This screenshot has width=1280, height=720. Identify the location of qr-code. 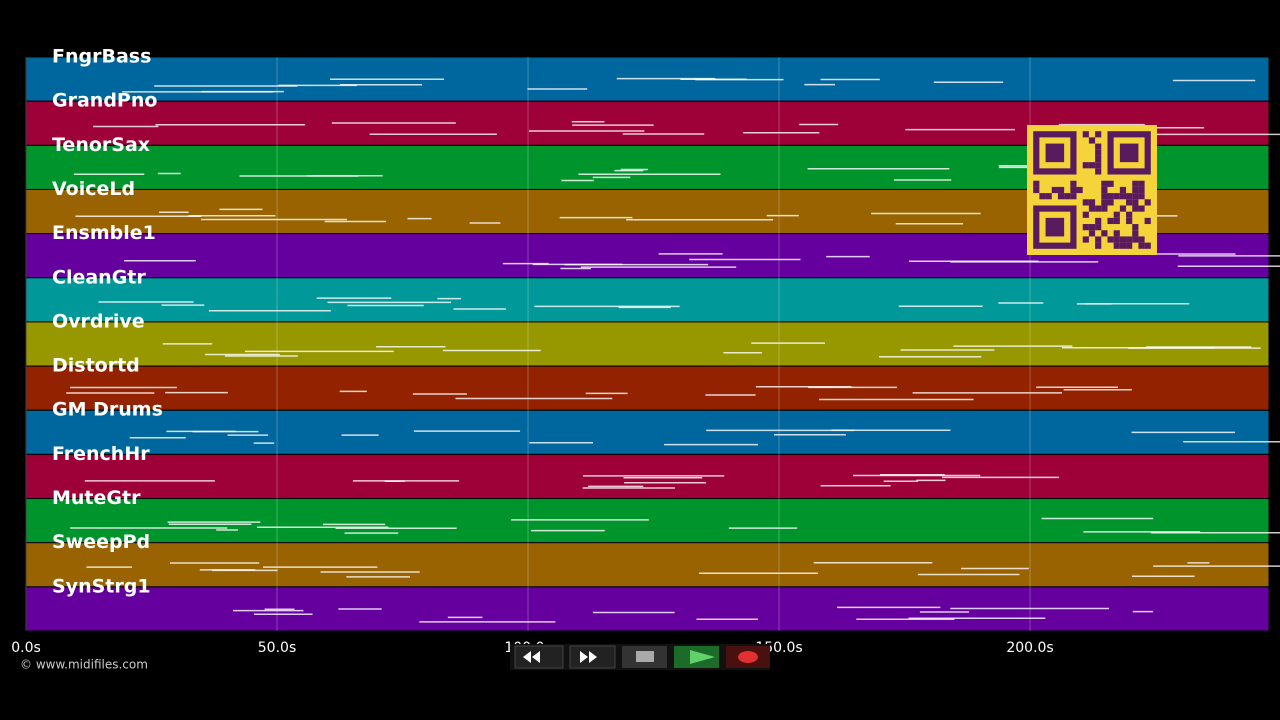
(1092, 190).